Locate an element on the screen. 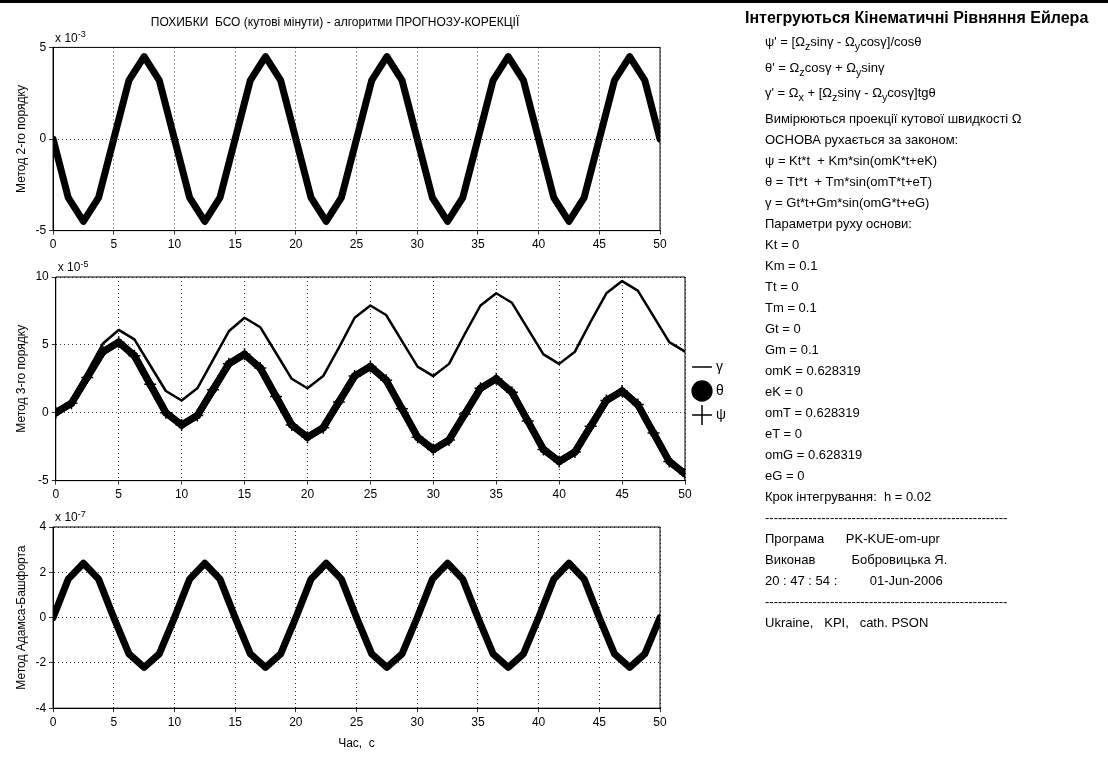 Image resolution: width=1108 pixels, height=765 pixels. y-tick-label: -2 is located at coordinates (41, 662).